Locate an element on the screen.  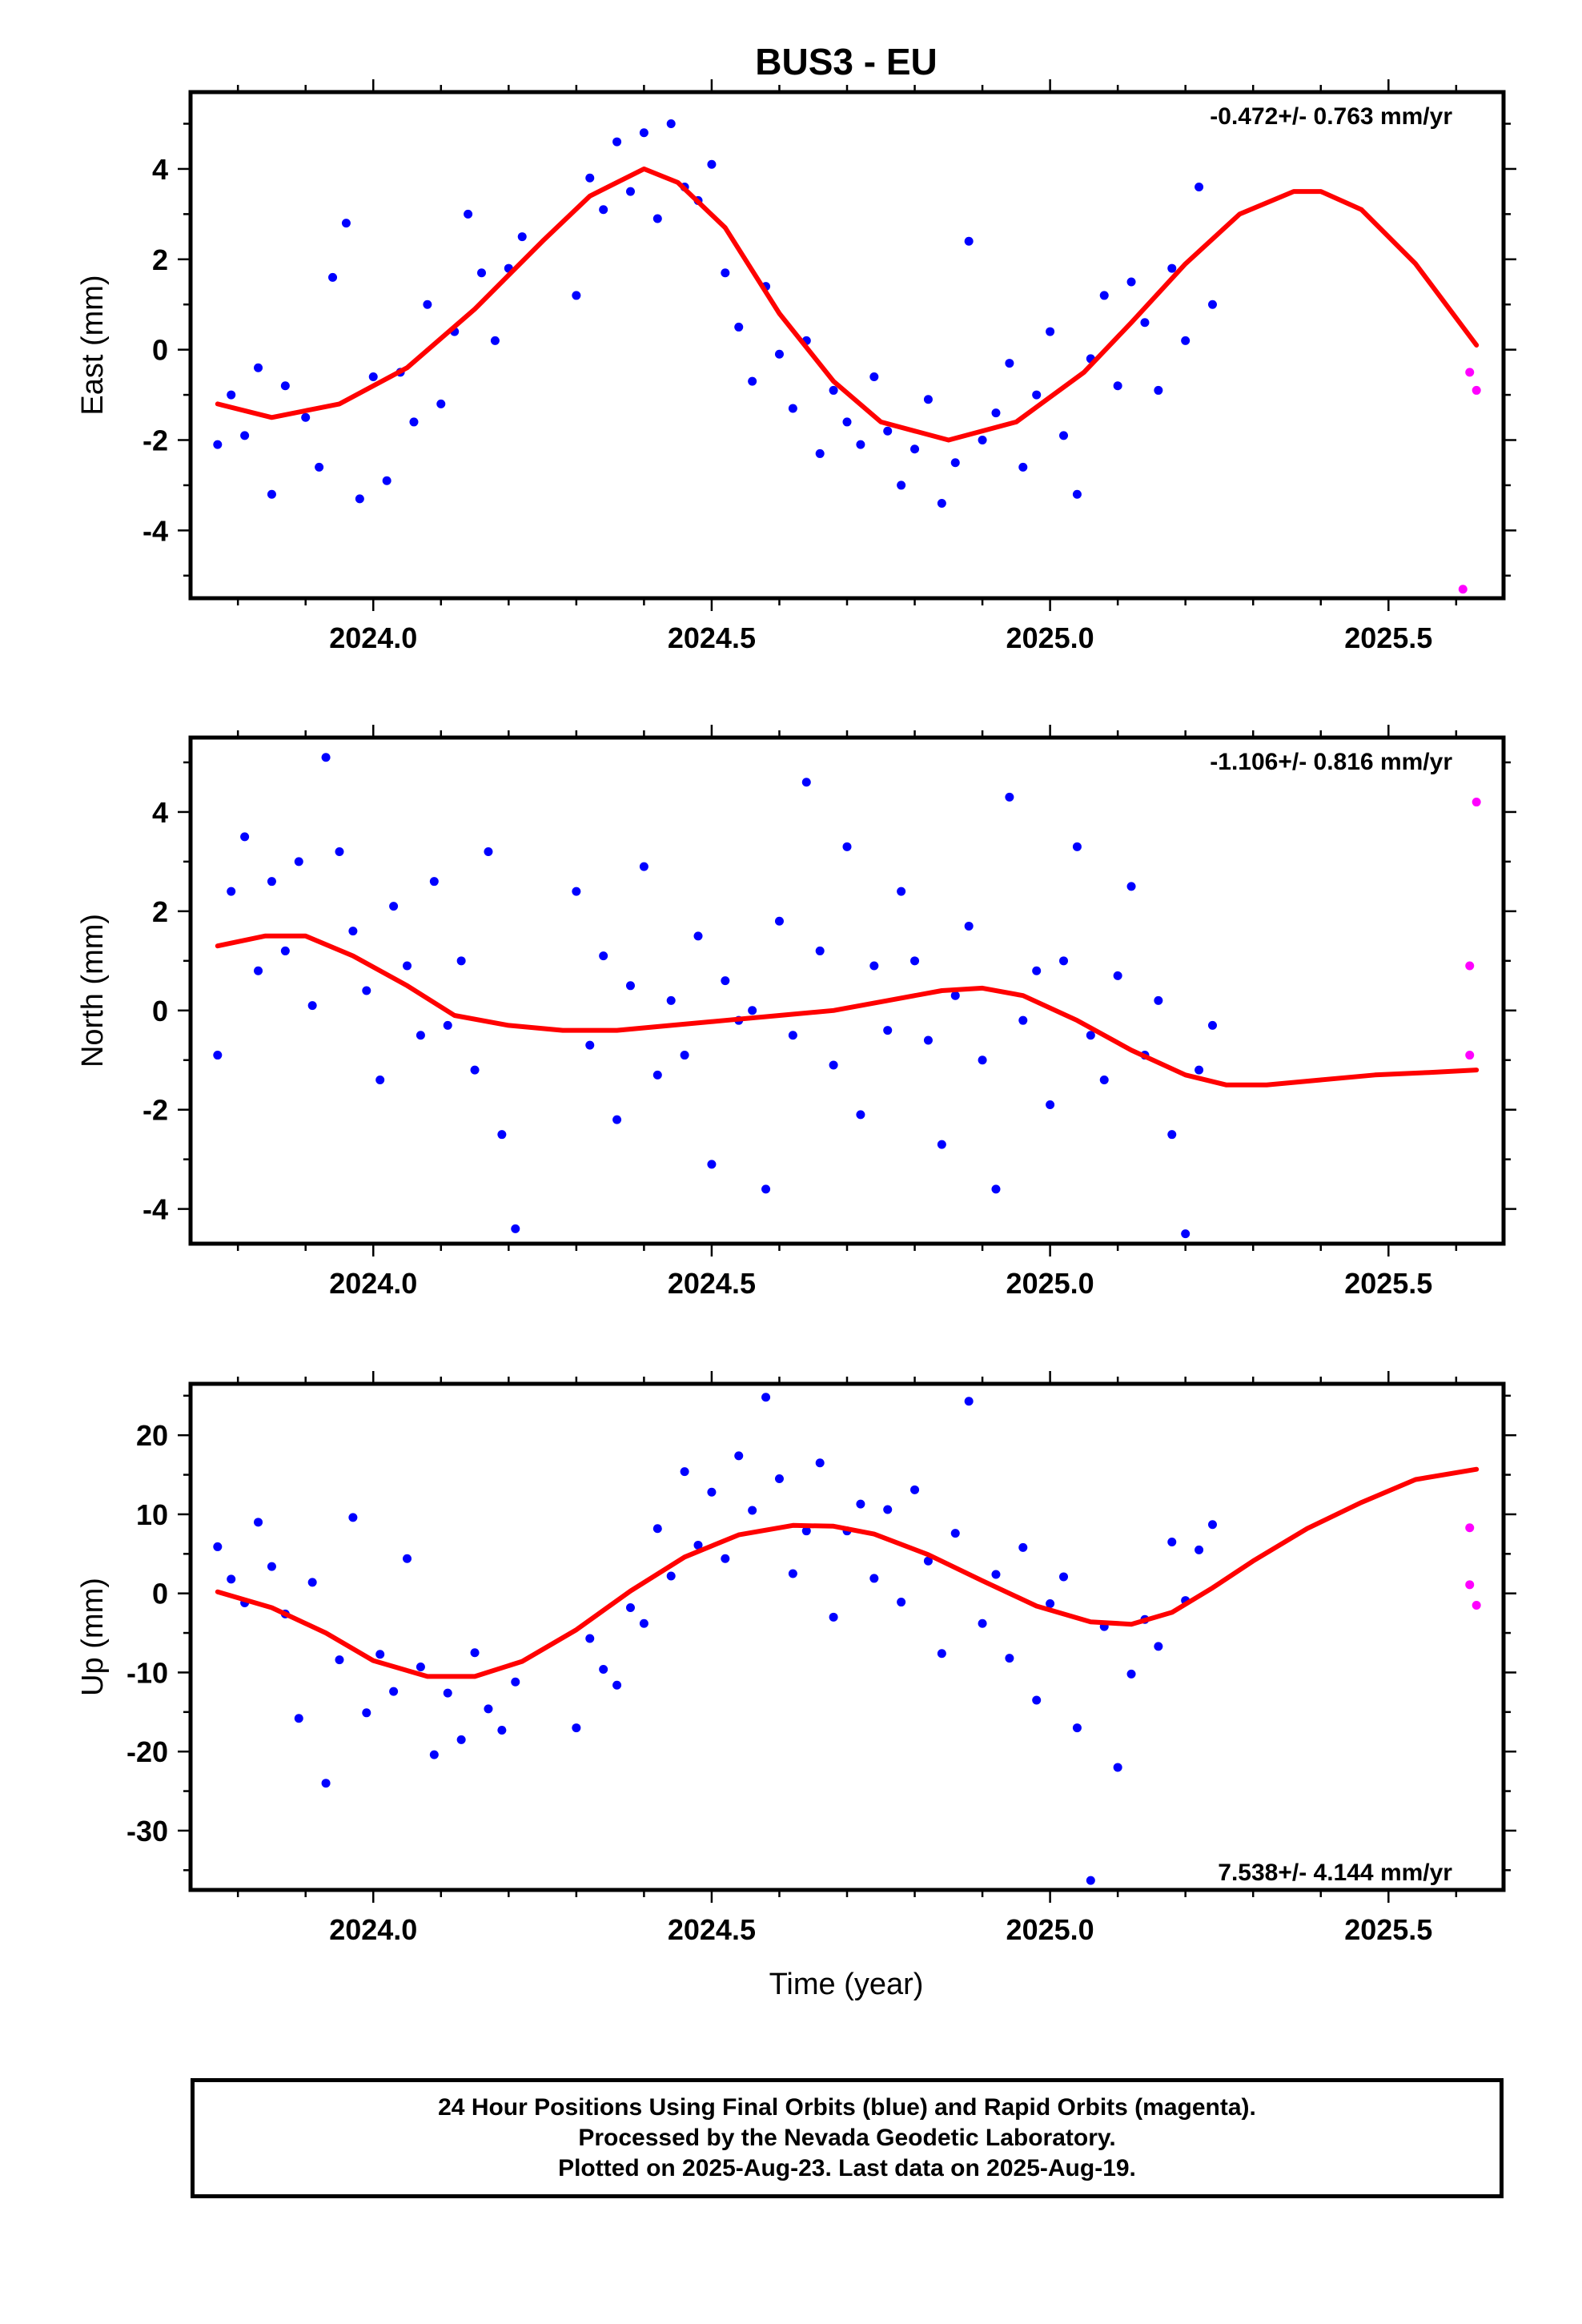
north-y-axis-label: North (mm) is located at coordinates (93, 991).